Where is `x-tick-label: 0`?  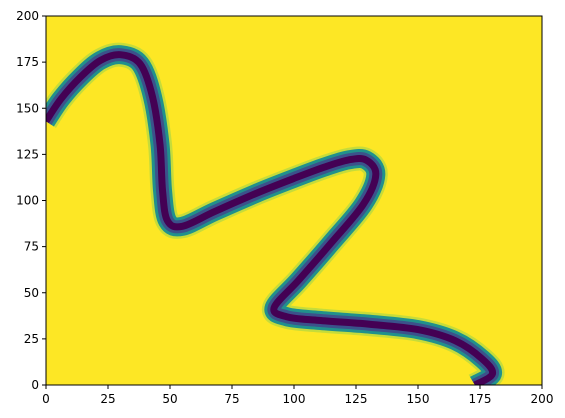 x-tick-label: 0 is located at coordinates (46, 399).